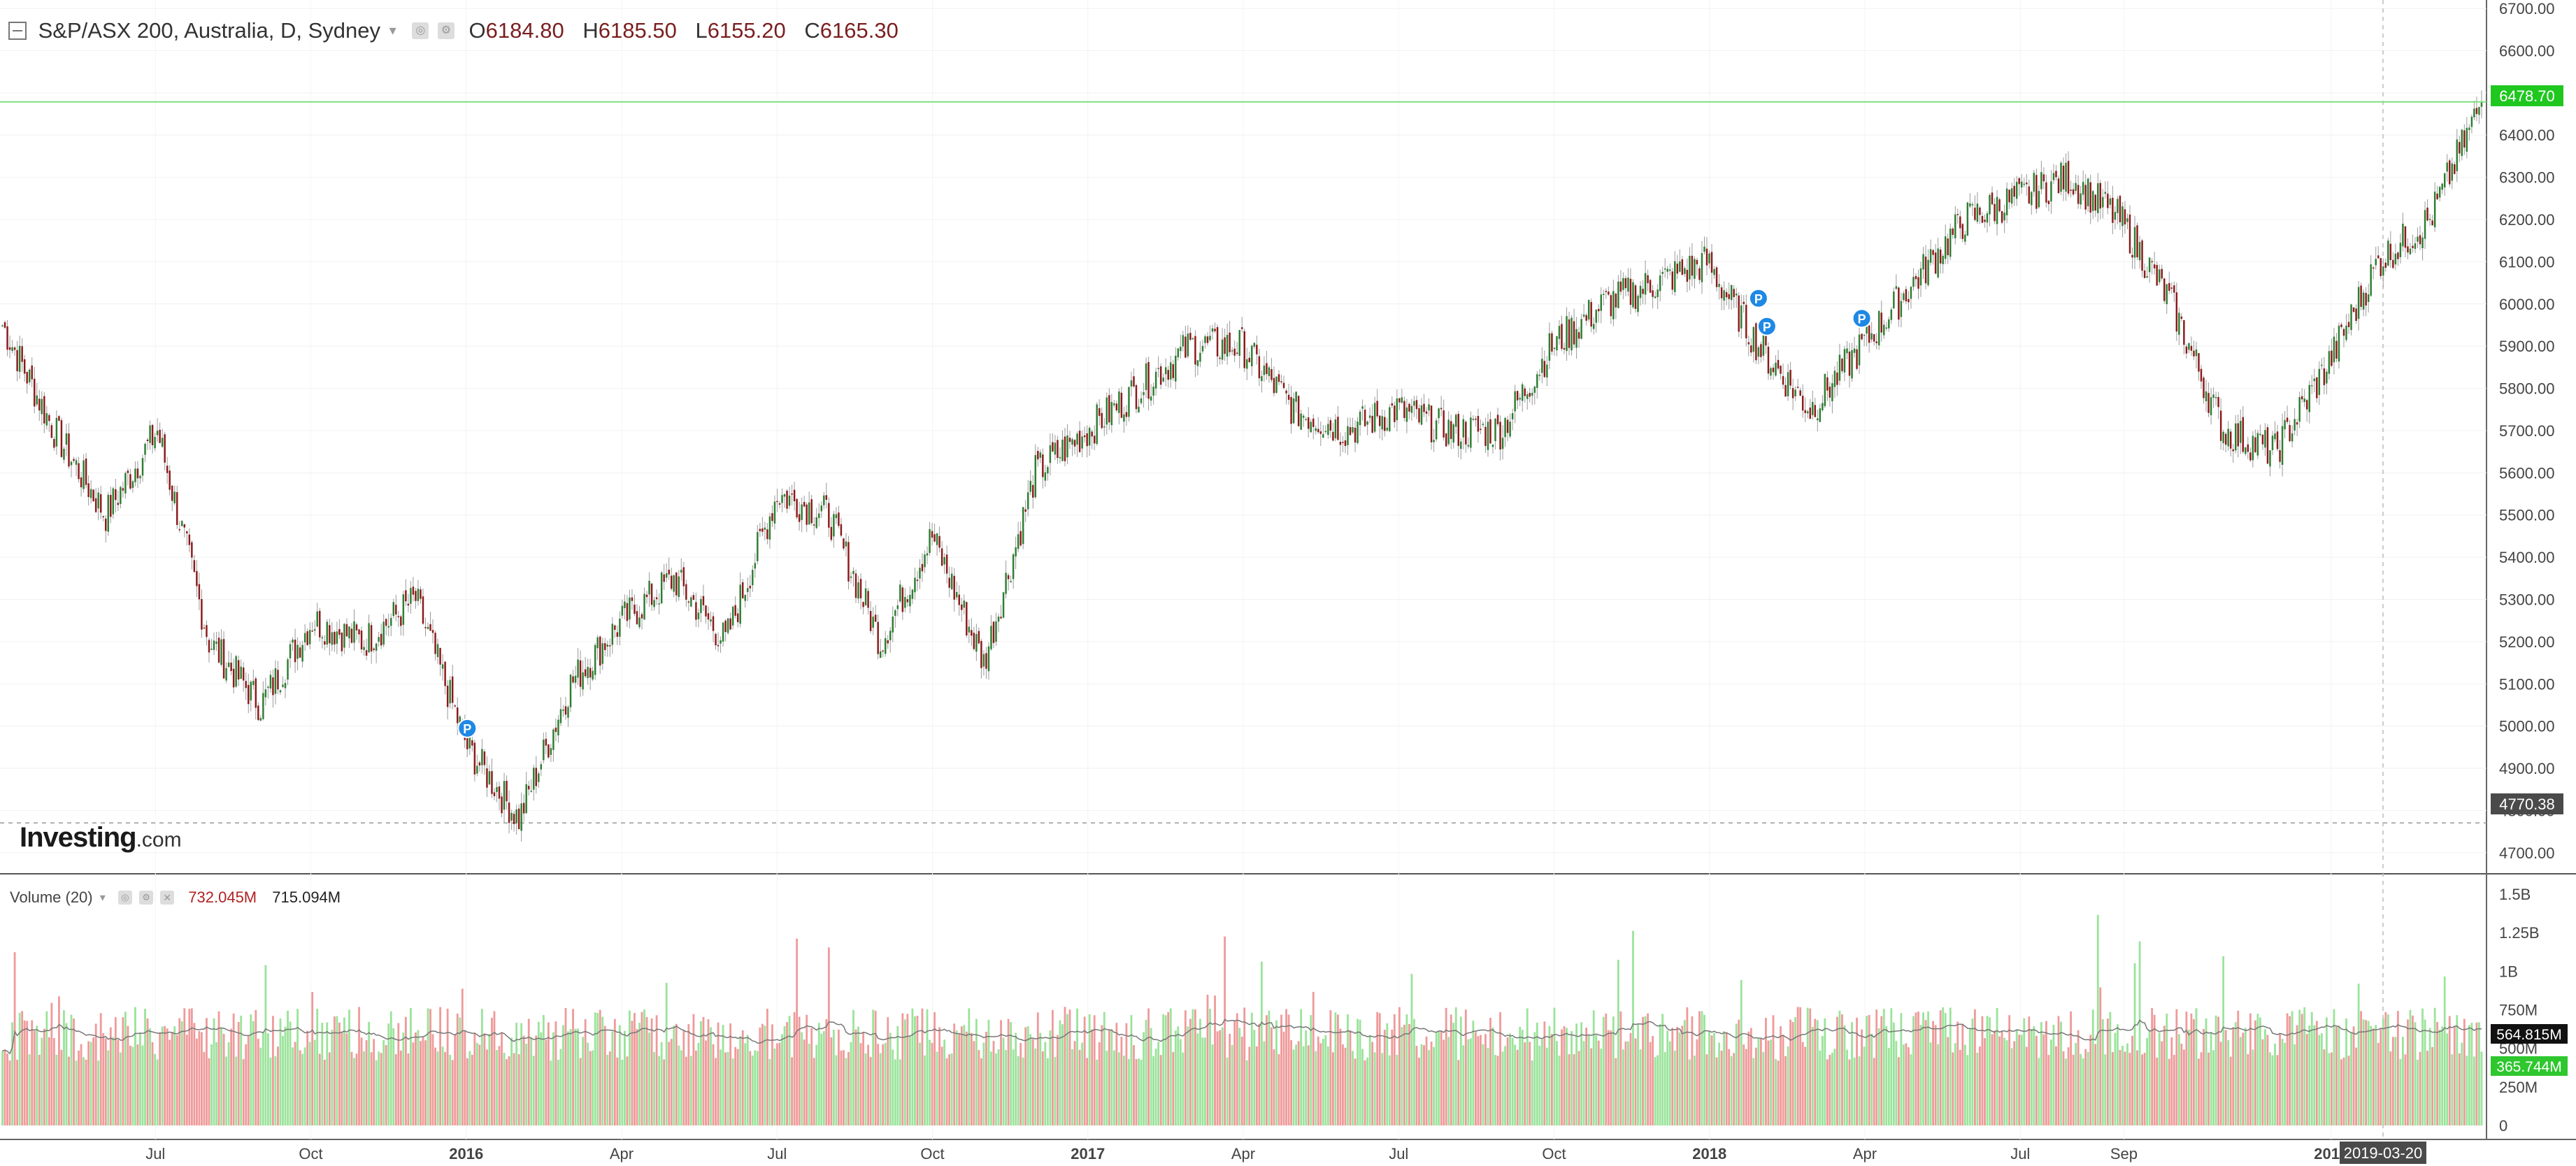 This screenshot has width=2576, height=1166. What do you see at coordinates (2527, 726) in the screenshot?
I see `price-tick-label: 5000.00` at bounding box center [2527, 726].